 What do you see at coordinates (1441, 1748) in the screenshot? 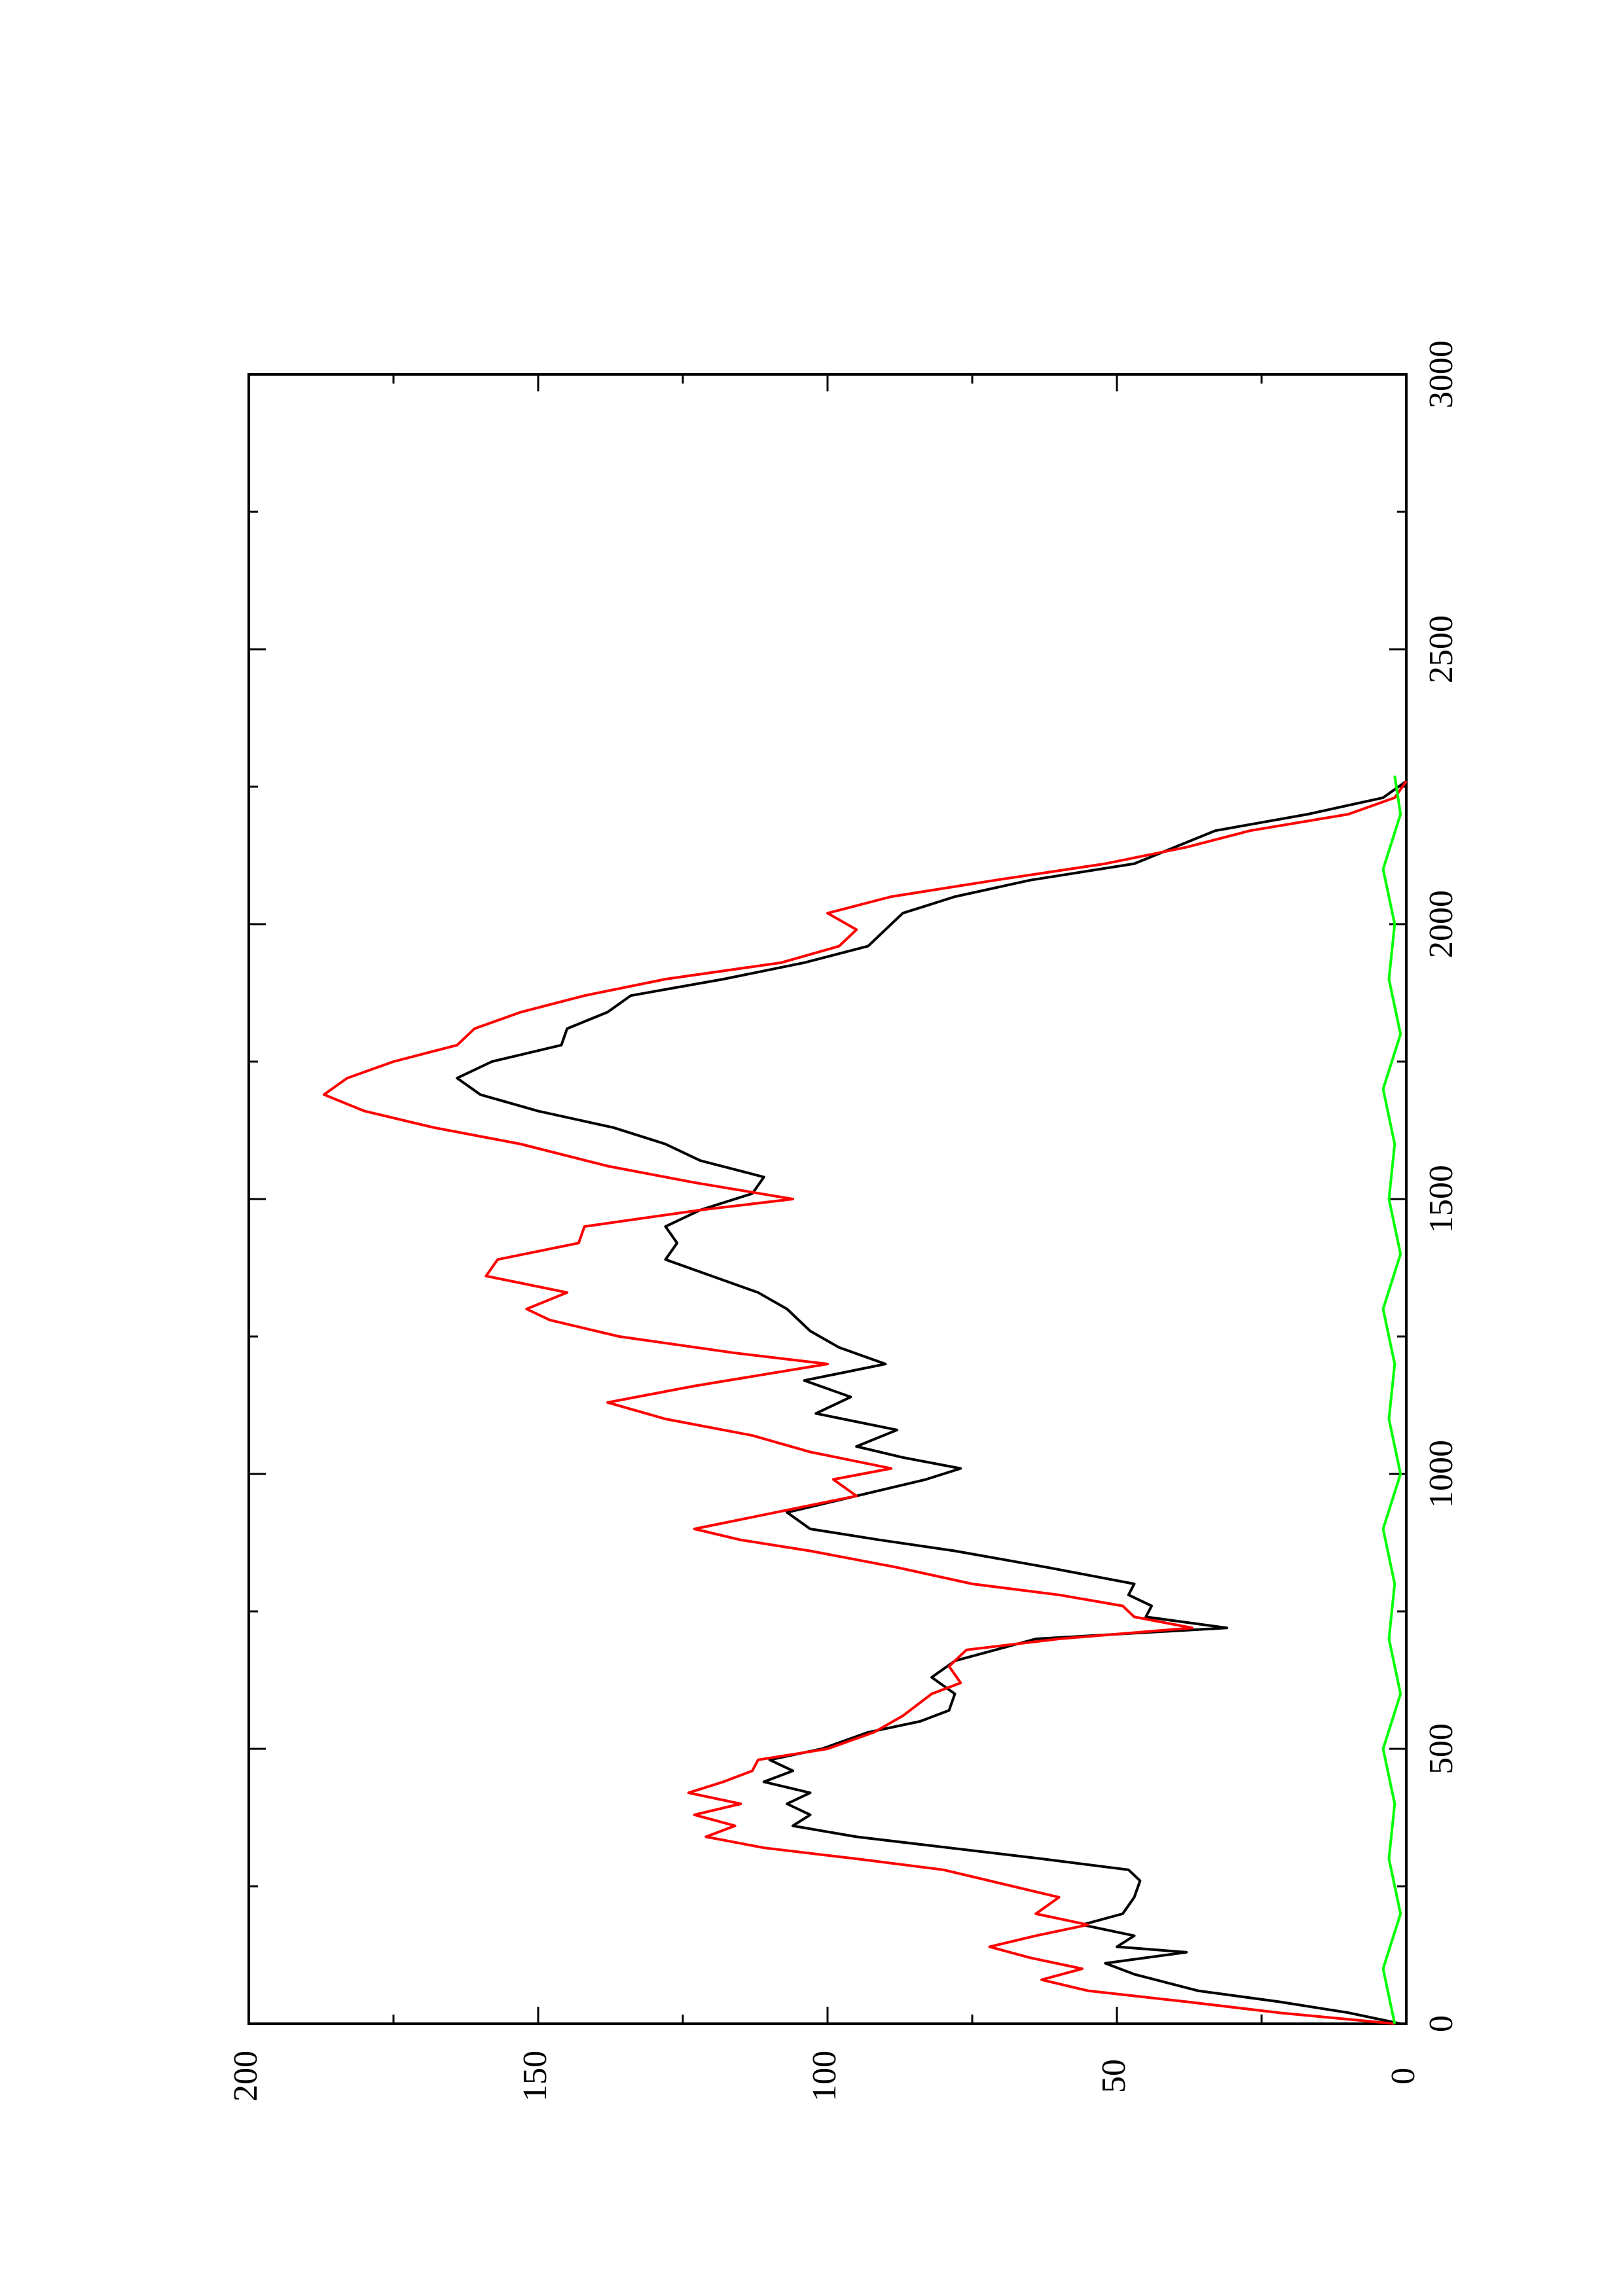
I see `x-tick-label: 500` at bounding box center [1441, 1748].